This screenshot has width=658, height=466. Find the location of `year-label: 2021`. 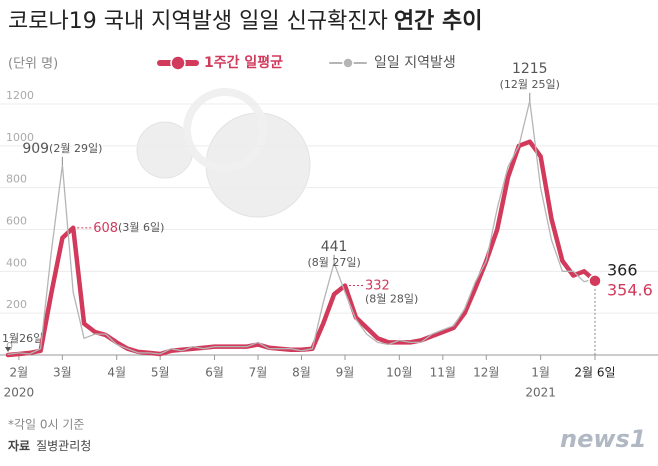

year-label: 2021 is located at coordinates (540, 393).